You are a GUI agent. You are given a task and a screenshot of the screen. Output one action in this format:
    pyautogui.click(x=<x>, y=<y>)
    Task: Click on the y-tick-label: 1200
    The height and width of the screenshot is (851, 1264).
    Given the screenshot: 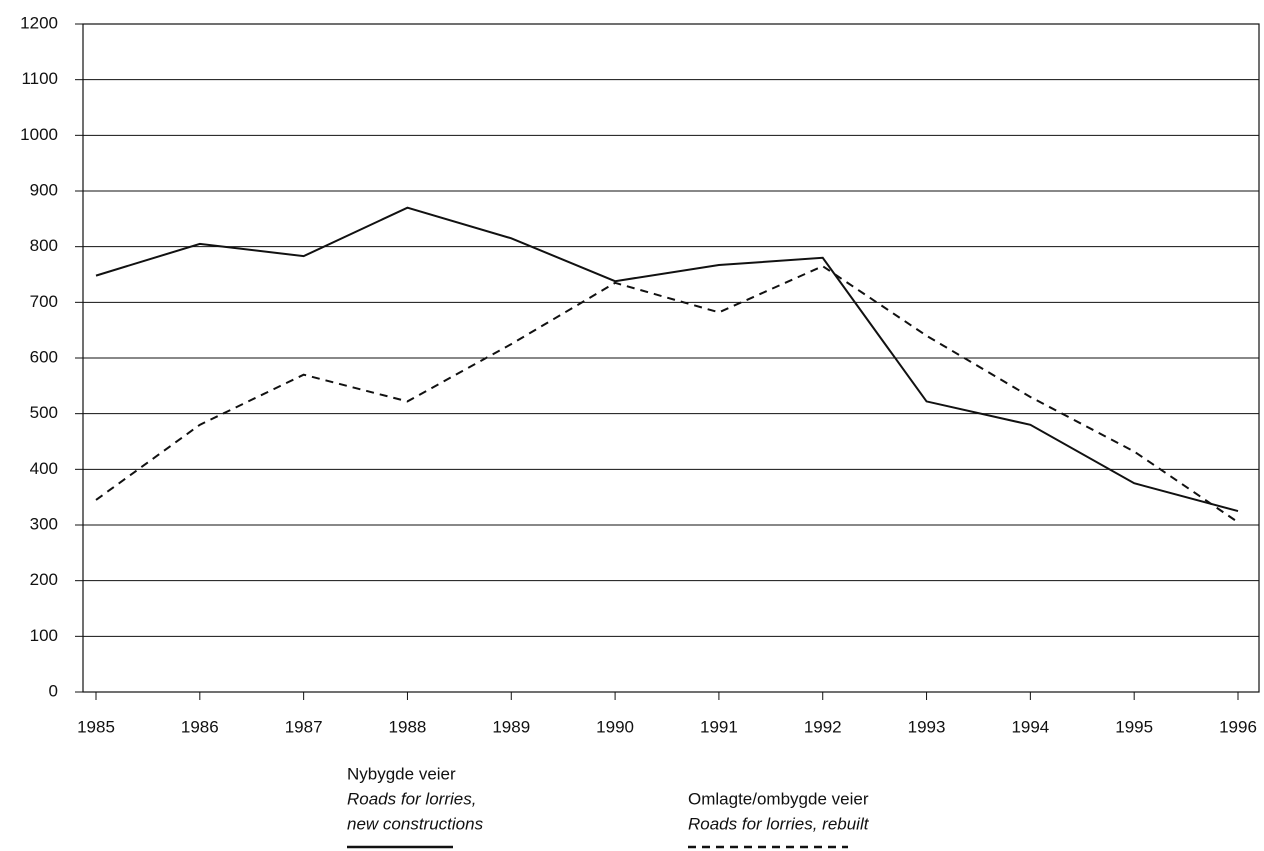 What is the action you would take?
    pyautogui.click(x=39, y=22)
    